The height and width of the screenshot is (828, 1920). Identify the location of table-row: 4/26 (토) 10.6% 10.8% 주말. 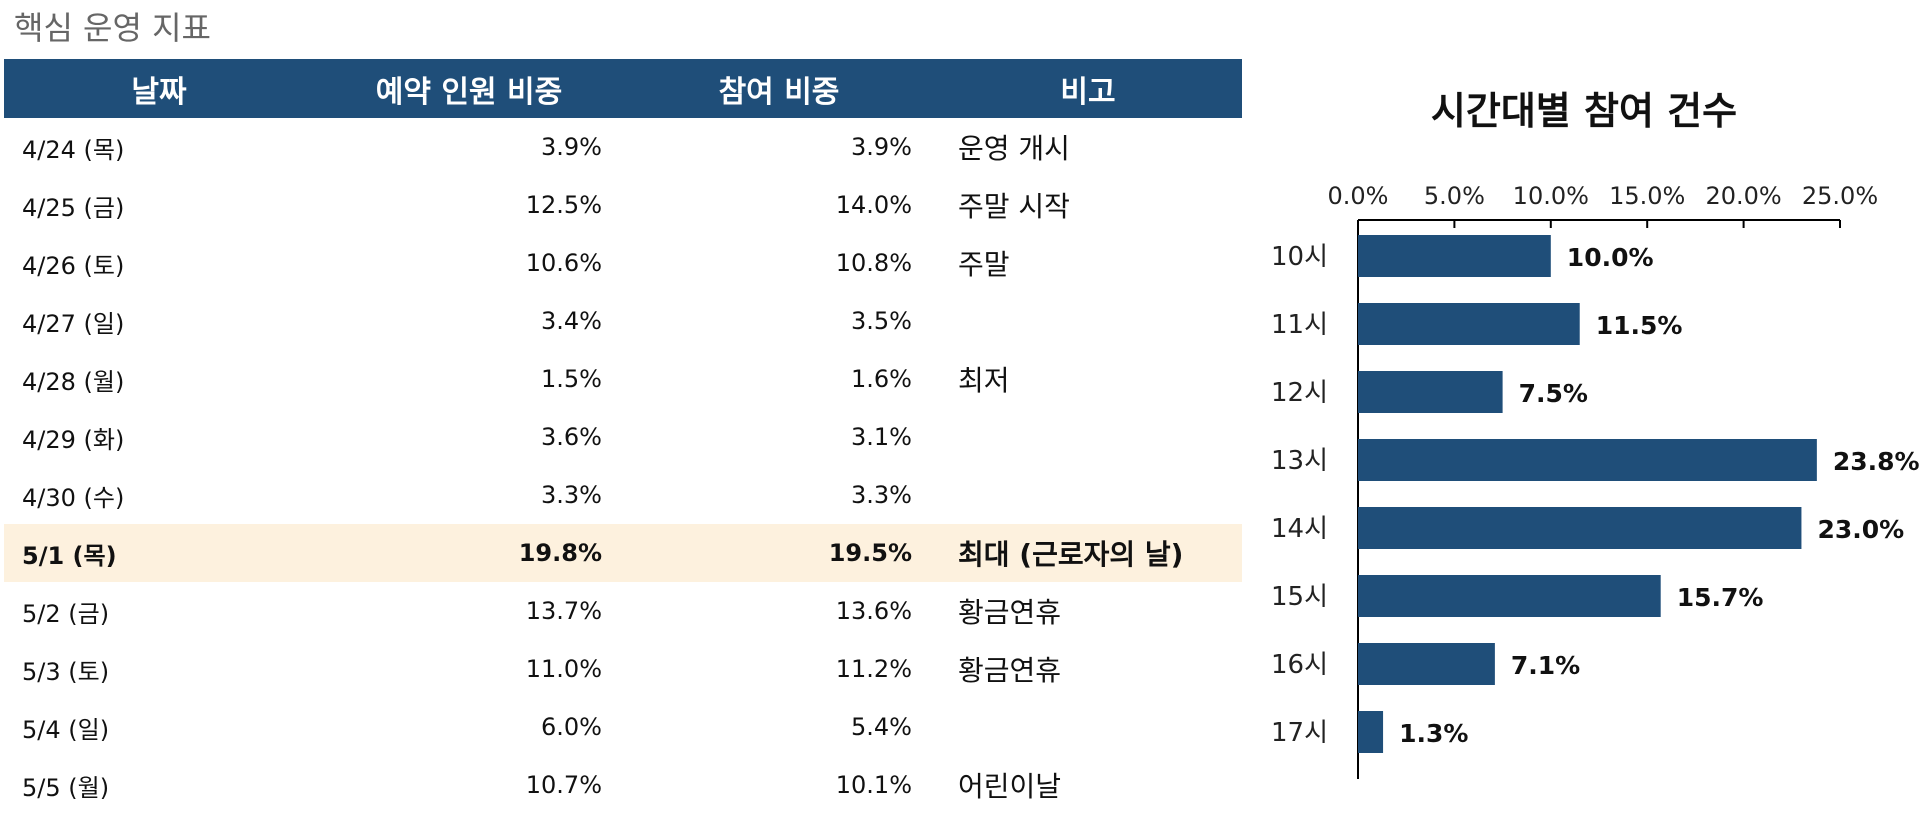
(623, 263).